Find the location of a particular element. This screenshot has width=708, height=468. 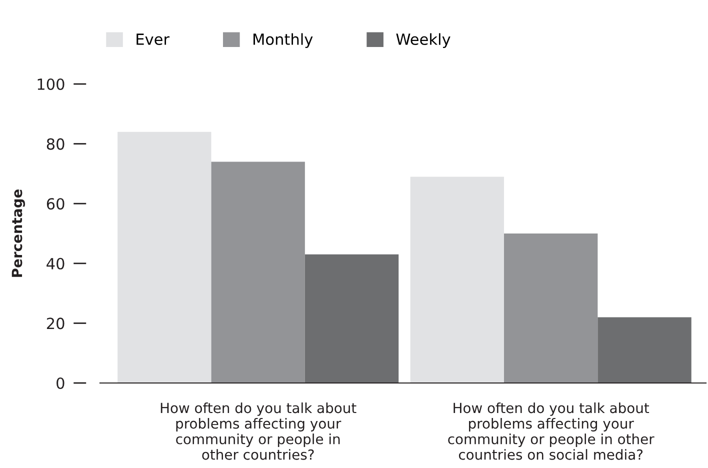

legend-label: Monthly is located at coordinates (283, 40).